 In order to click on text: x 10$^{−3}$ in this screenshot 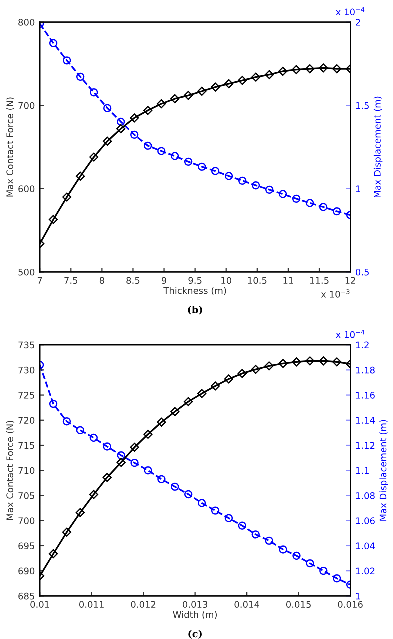, I will do `click(335, 294)`.